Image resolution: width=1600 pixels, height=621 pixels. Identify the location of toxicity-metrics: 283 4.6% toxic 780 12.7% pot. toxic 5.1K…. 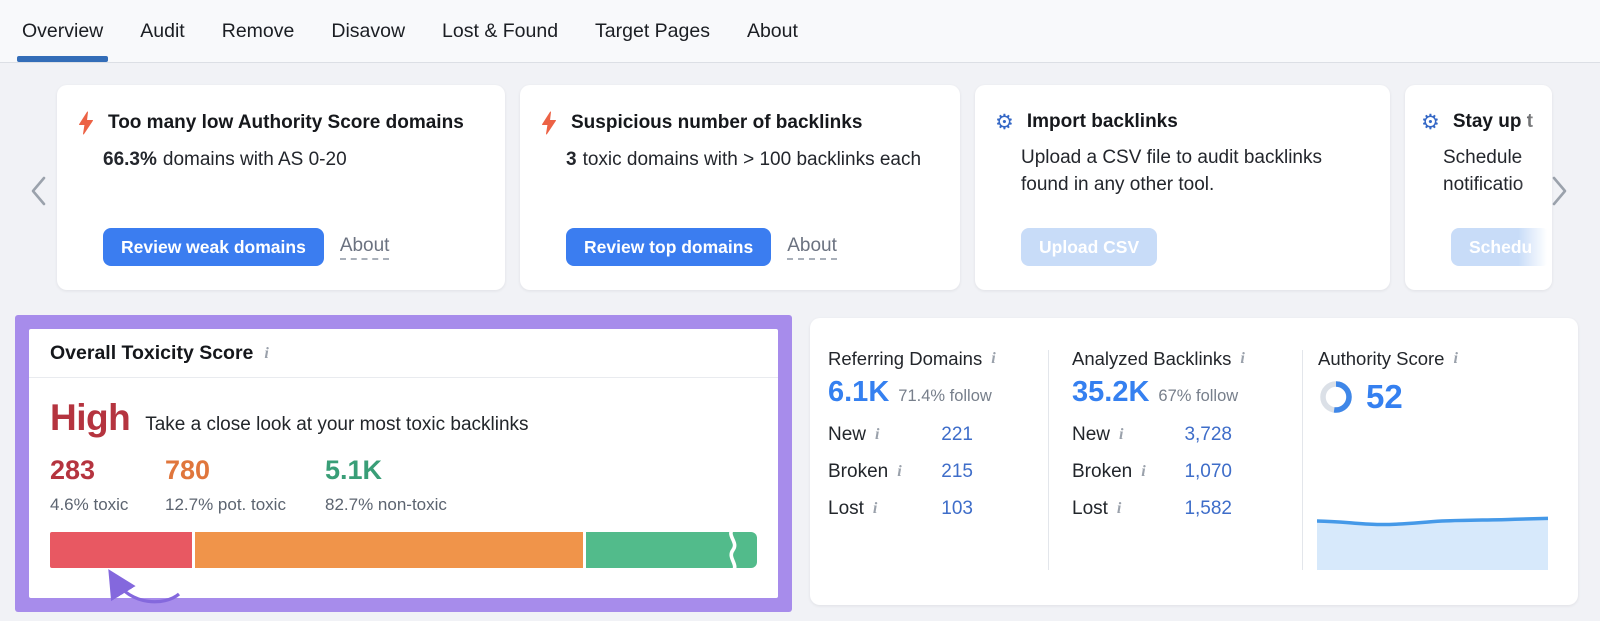
(403, 485).